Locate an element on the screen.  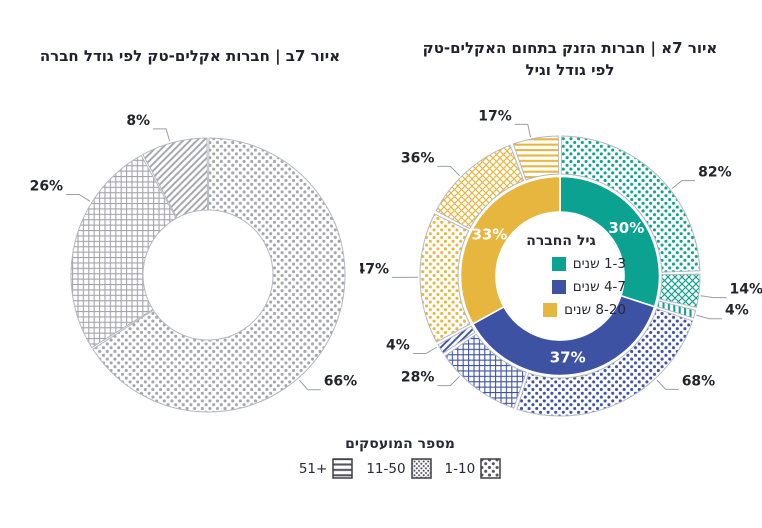
employee-legend-item-label: 1-10 is located at coordinates (460, 468).